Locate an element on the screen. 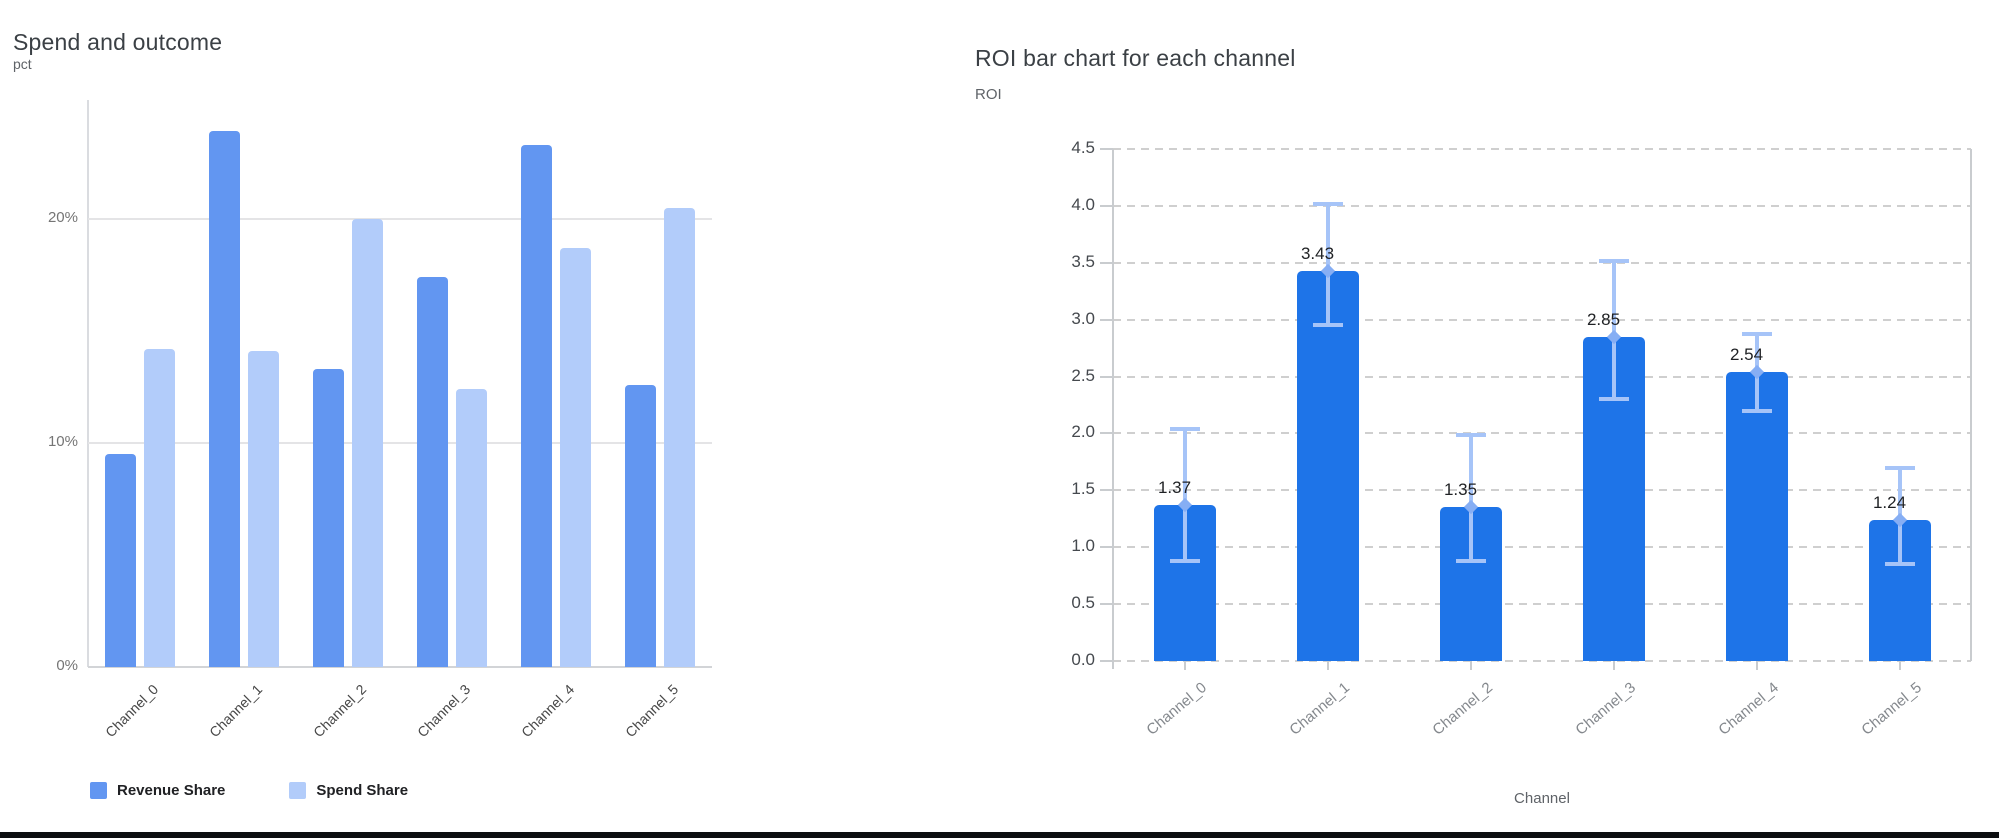 The height and width of the screenshot is (838, 1999). legend-item-revenue-share: Revenue Share is located at coordinates (157, 790).